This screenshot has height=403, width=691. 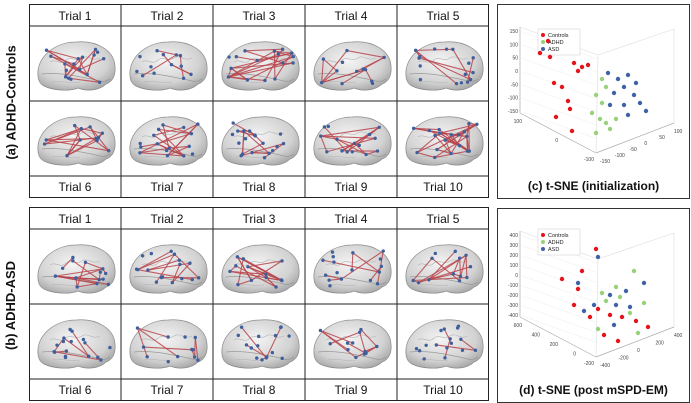 What do you see at coordinates (351, 390) in the screenshot?
I see `trial-label: Trial 9` at bounding box center [351, 390].